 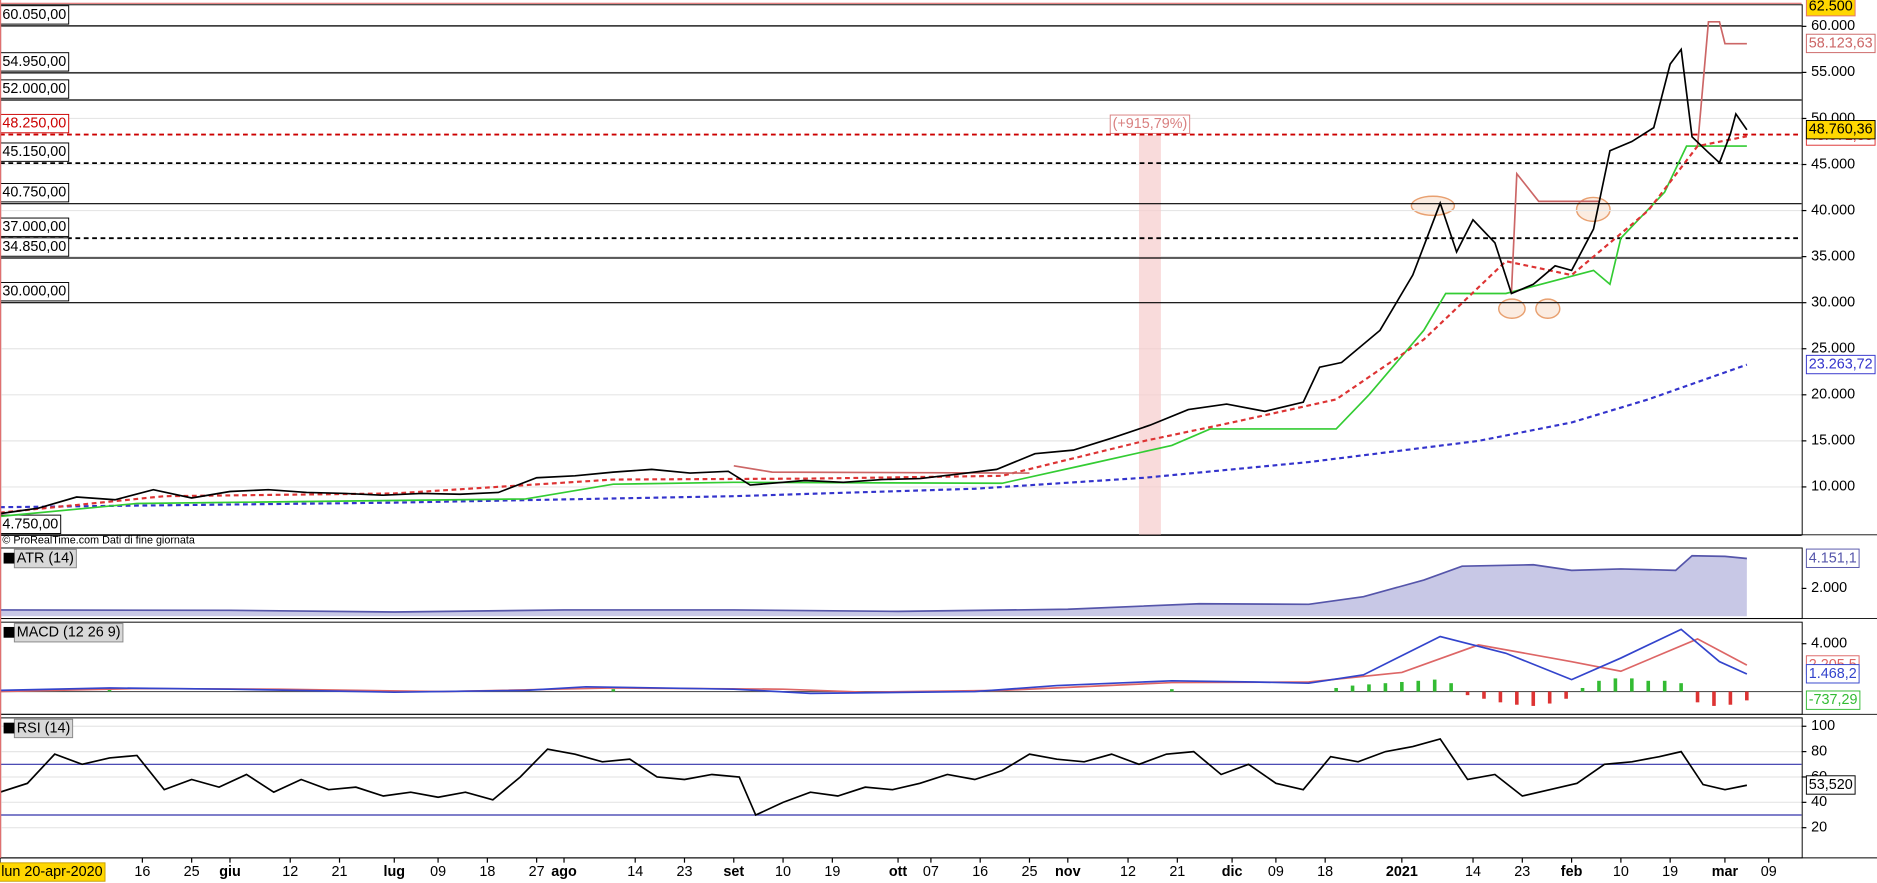 I want to click on level-label: 60.050,00, so click(x=34, y=15).